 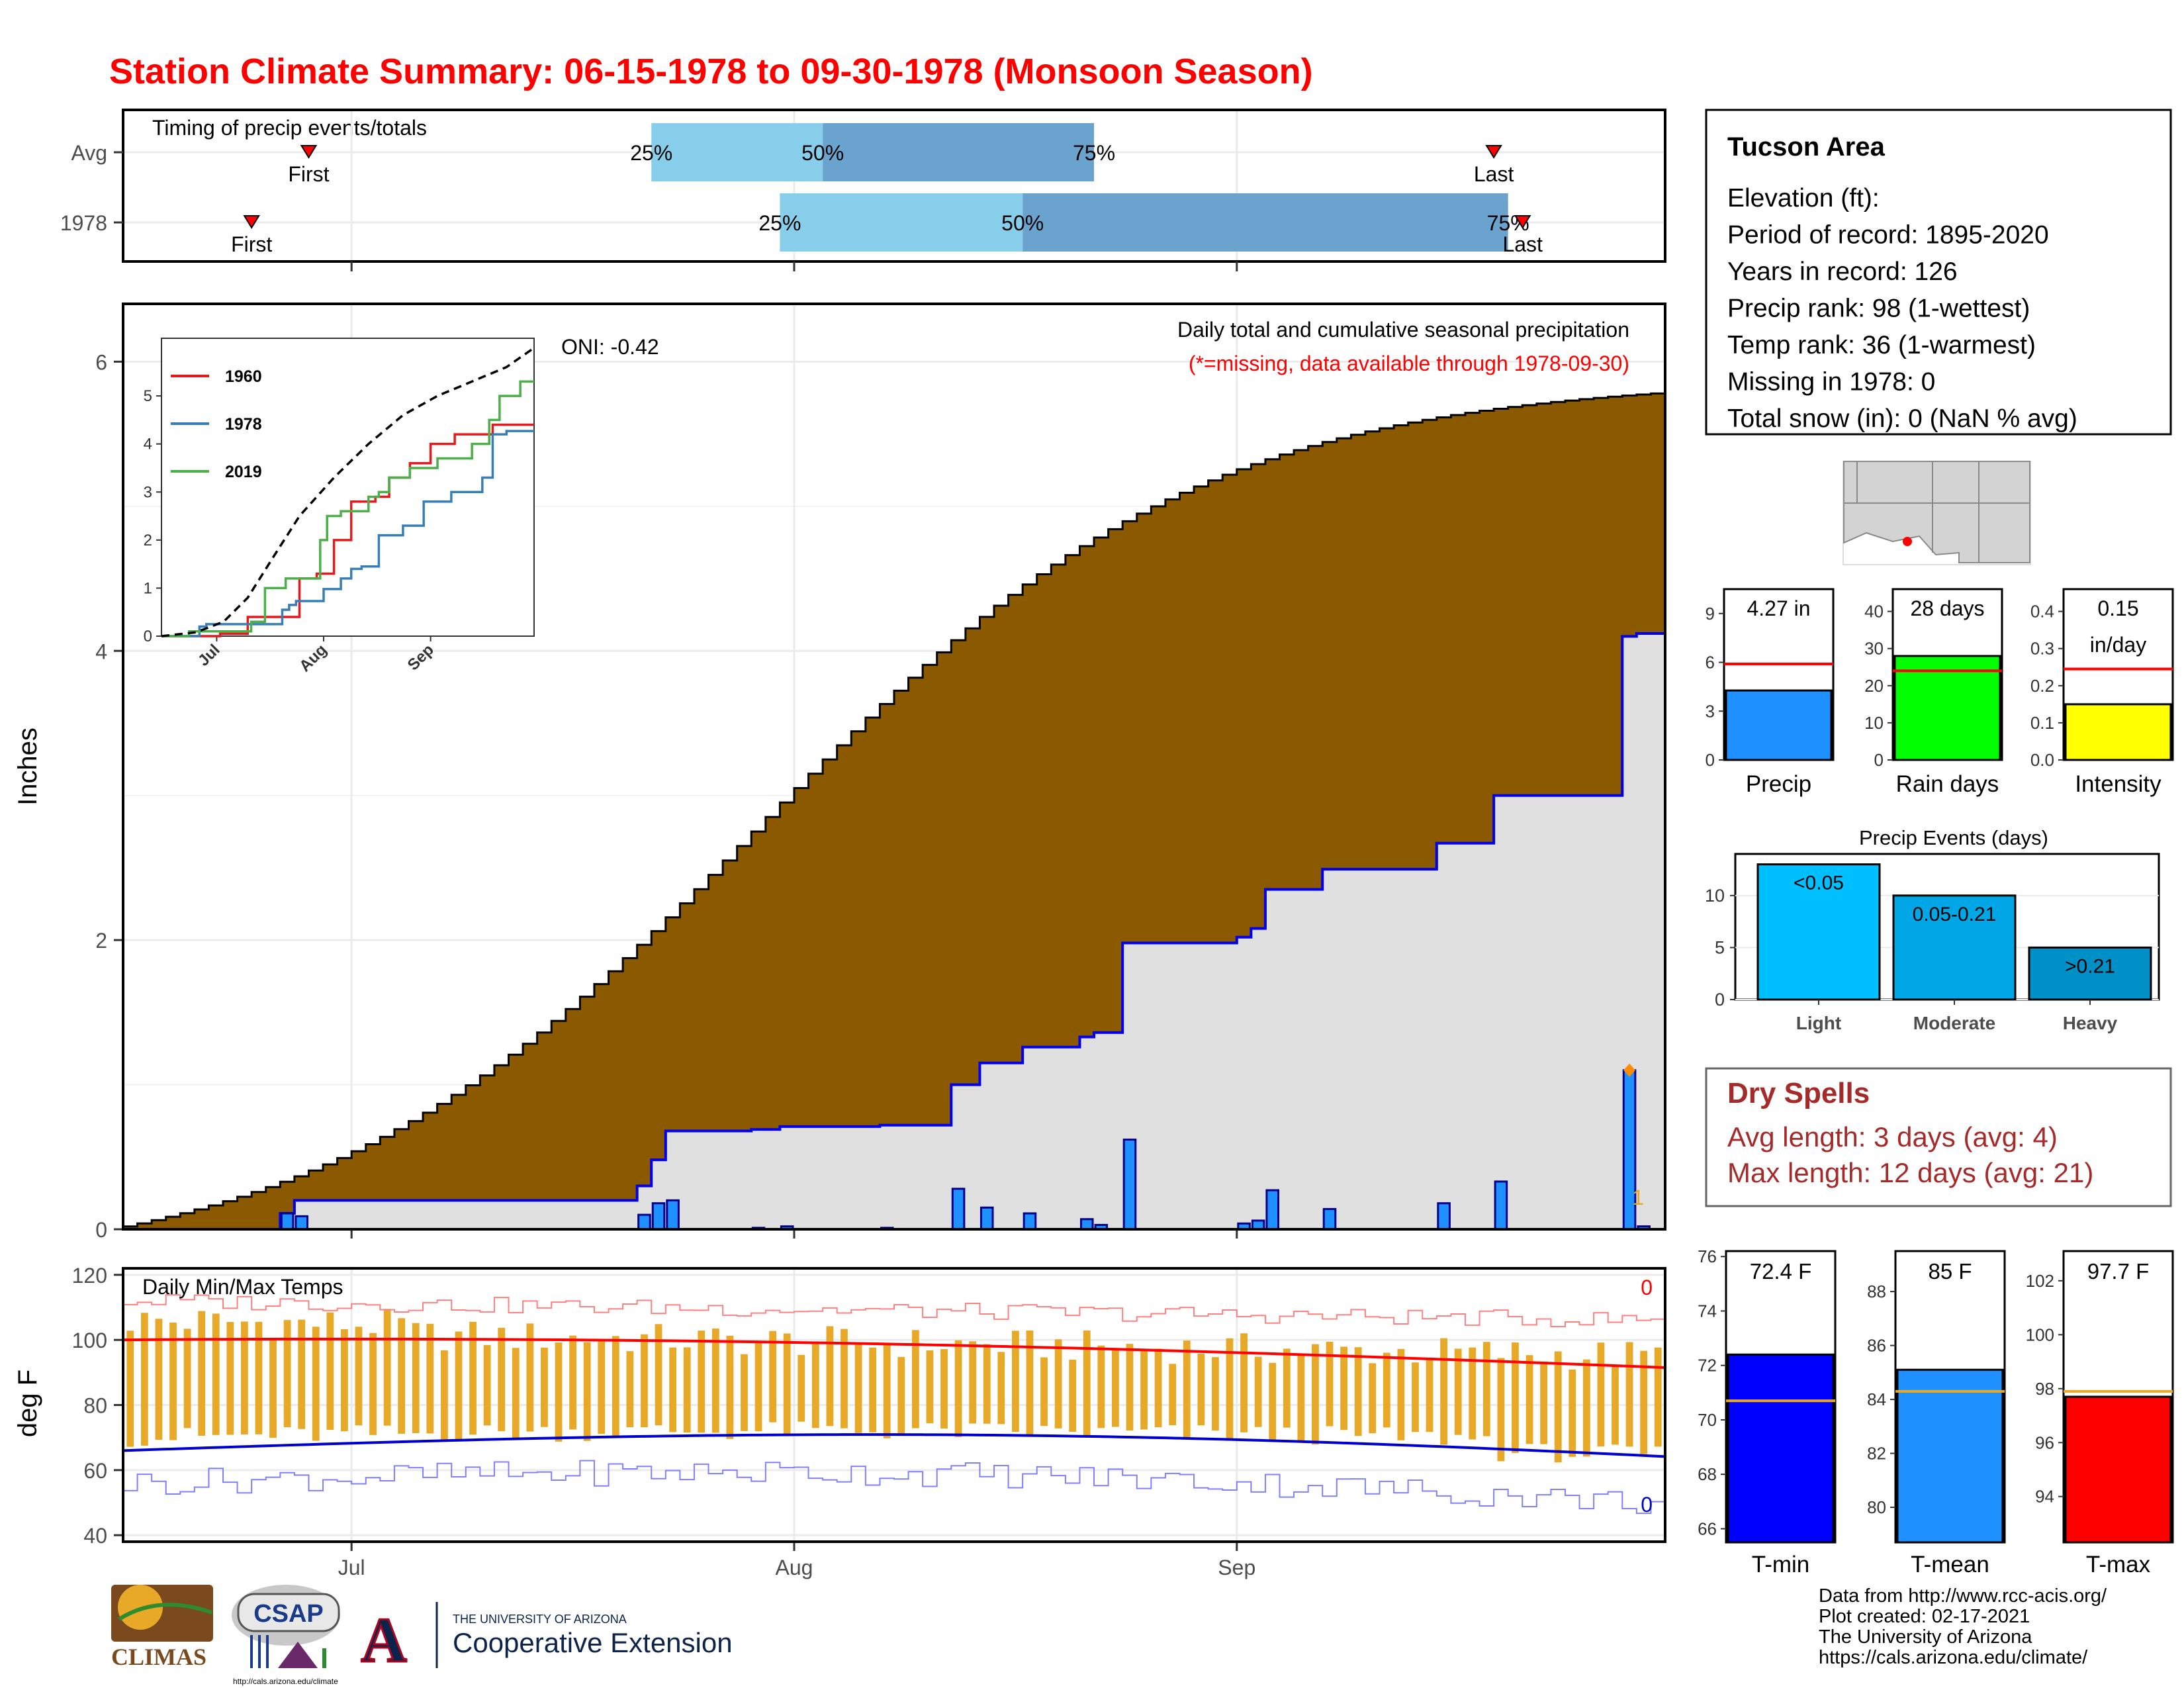 I want to click on temp-summary-value: 72.4 F, so click(x=1781, y=1271).